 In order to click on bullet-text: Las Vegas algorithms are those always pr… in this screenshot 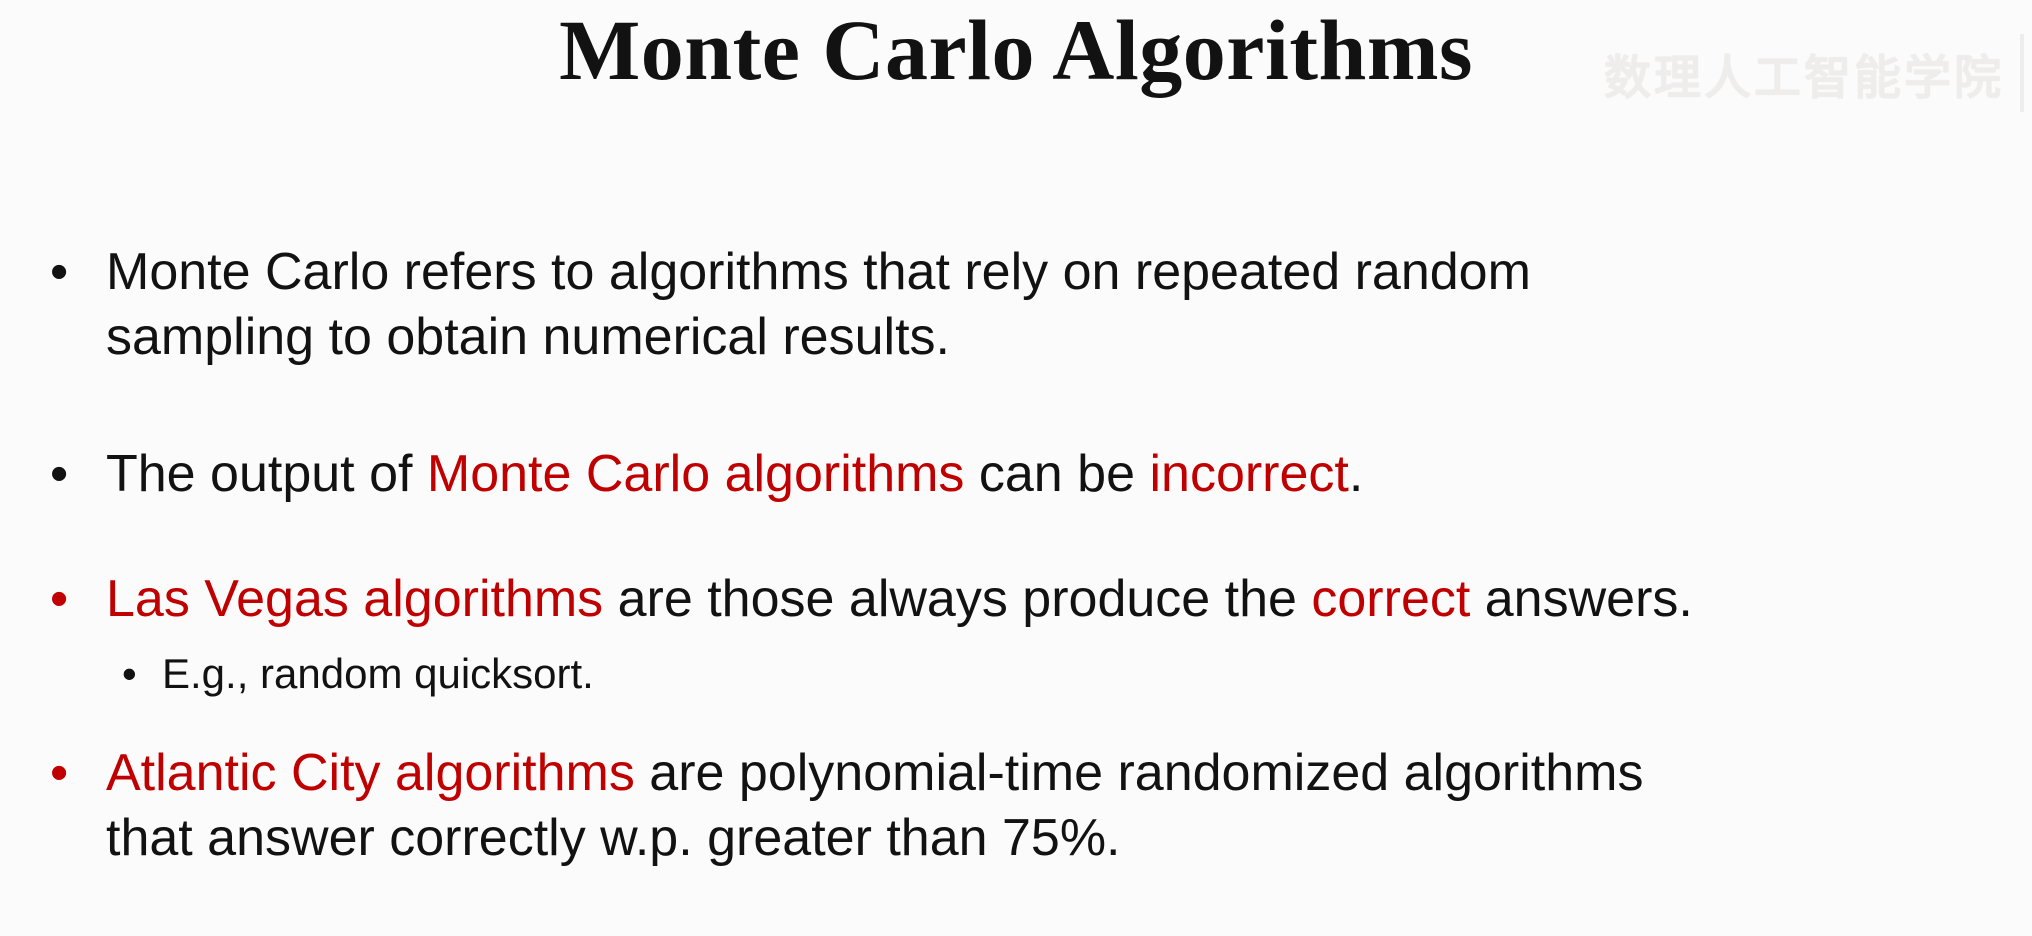, I will do `click(1060, 599)`.